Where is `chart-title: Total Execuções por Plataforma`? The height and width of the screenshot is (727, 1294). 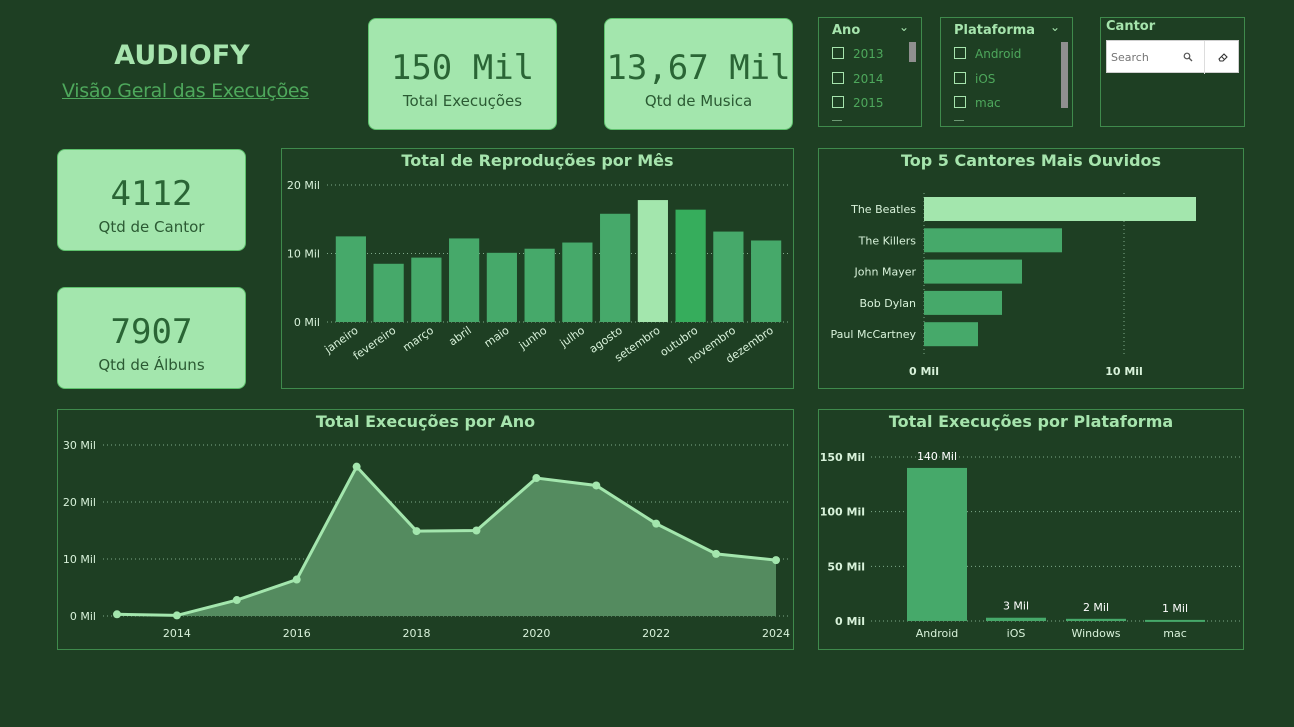 chart-title: Total Execuções por Plataforma is located at coordinates (1031, 421).